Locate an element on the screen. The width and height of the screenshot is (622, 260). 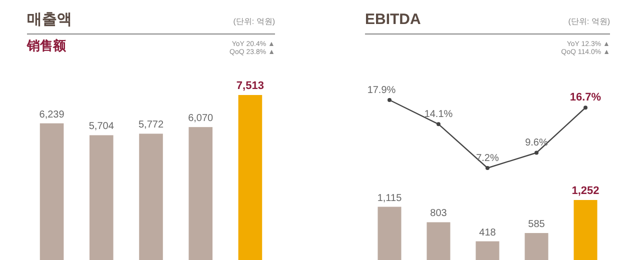
data-label: 14.1% is located at coordinates (438, 114).